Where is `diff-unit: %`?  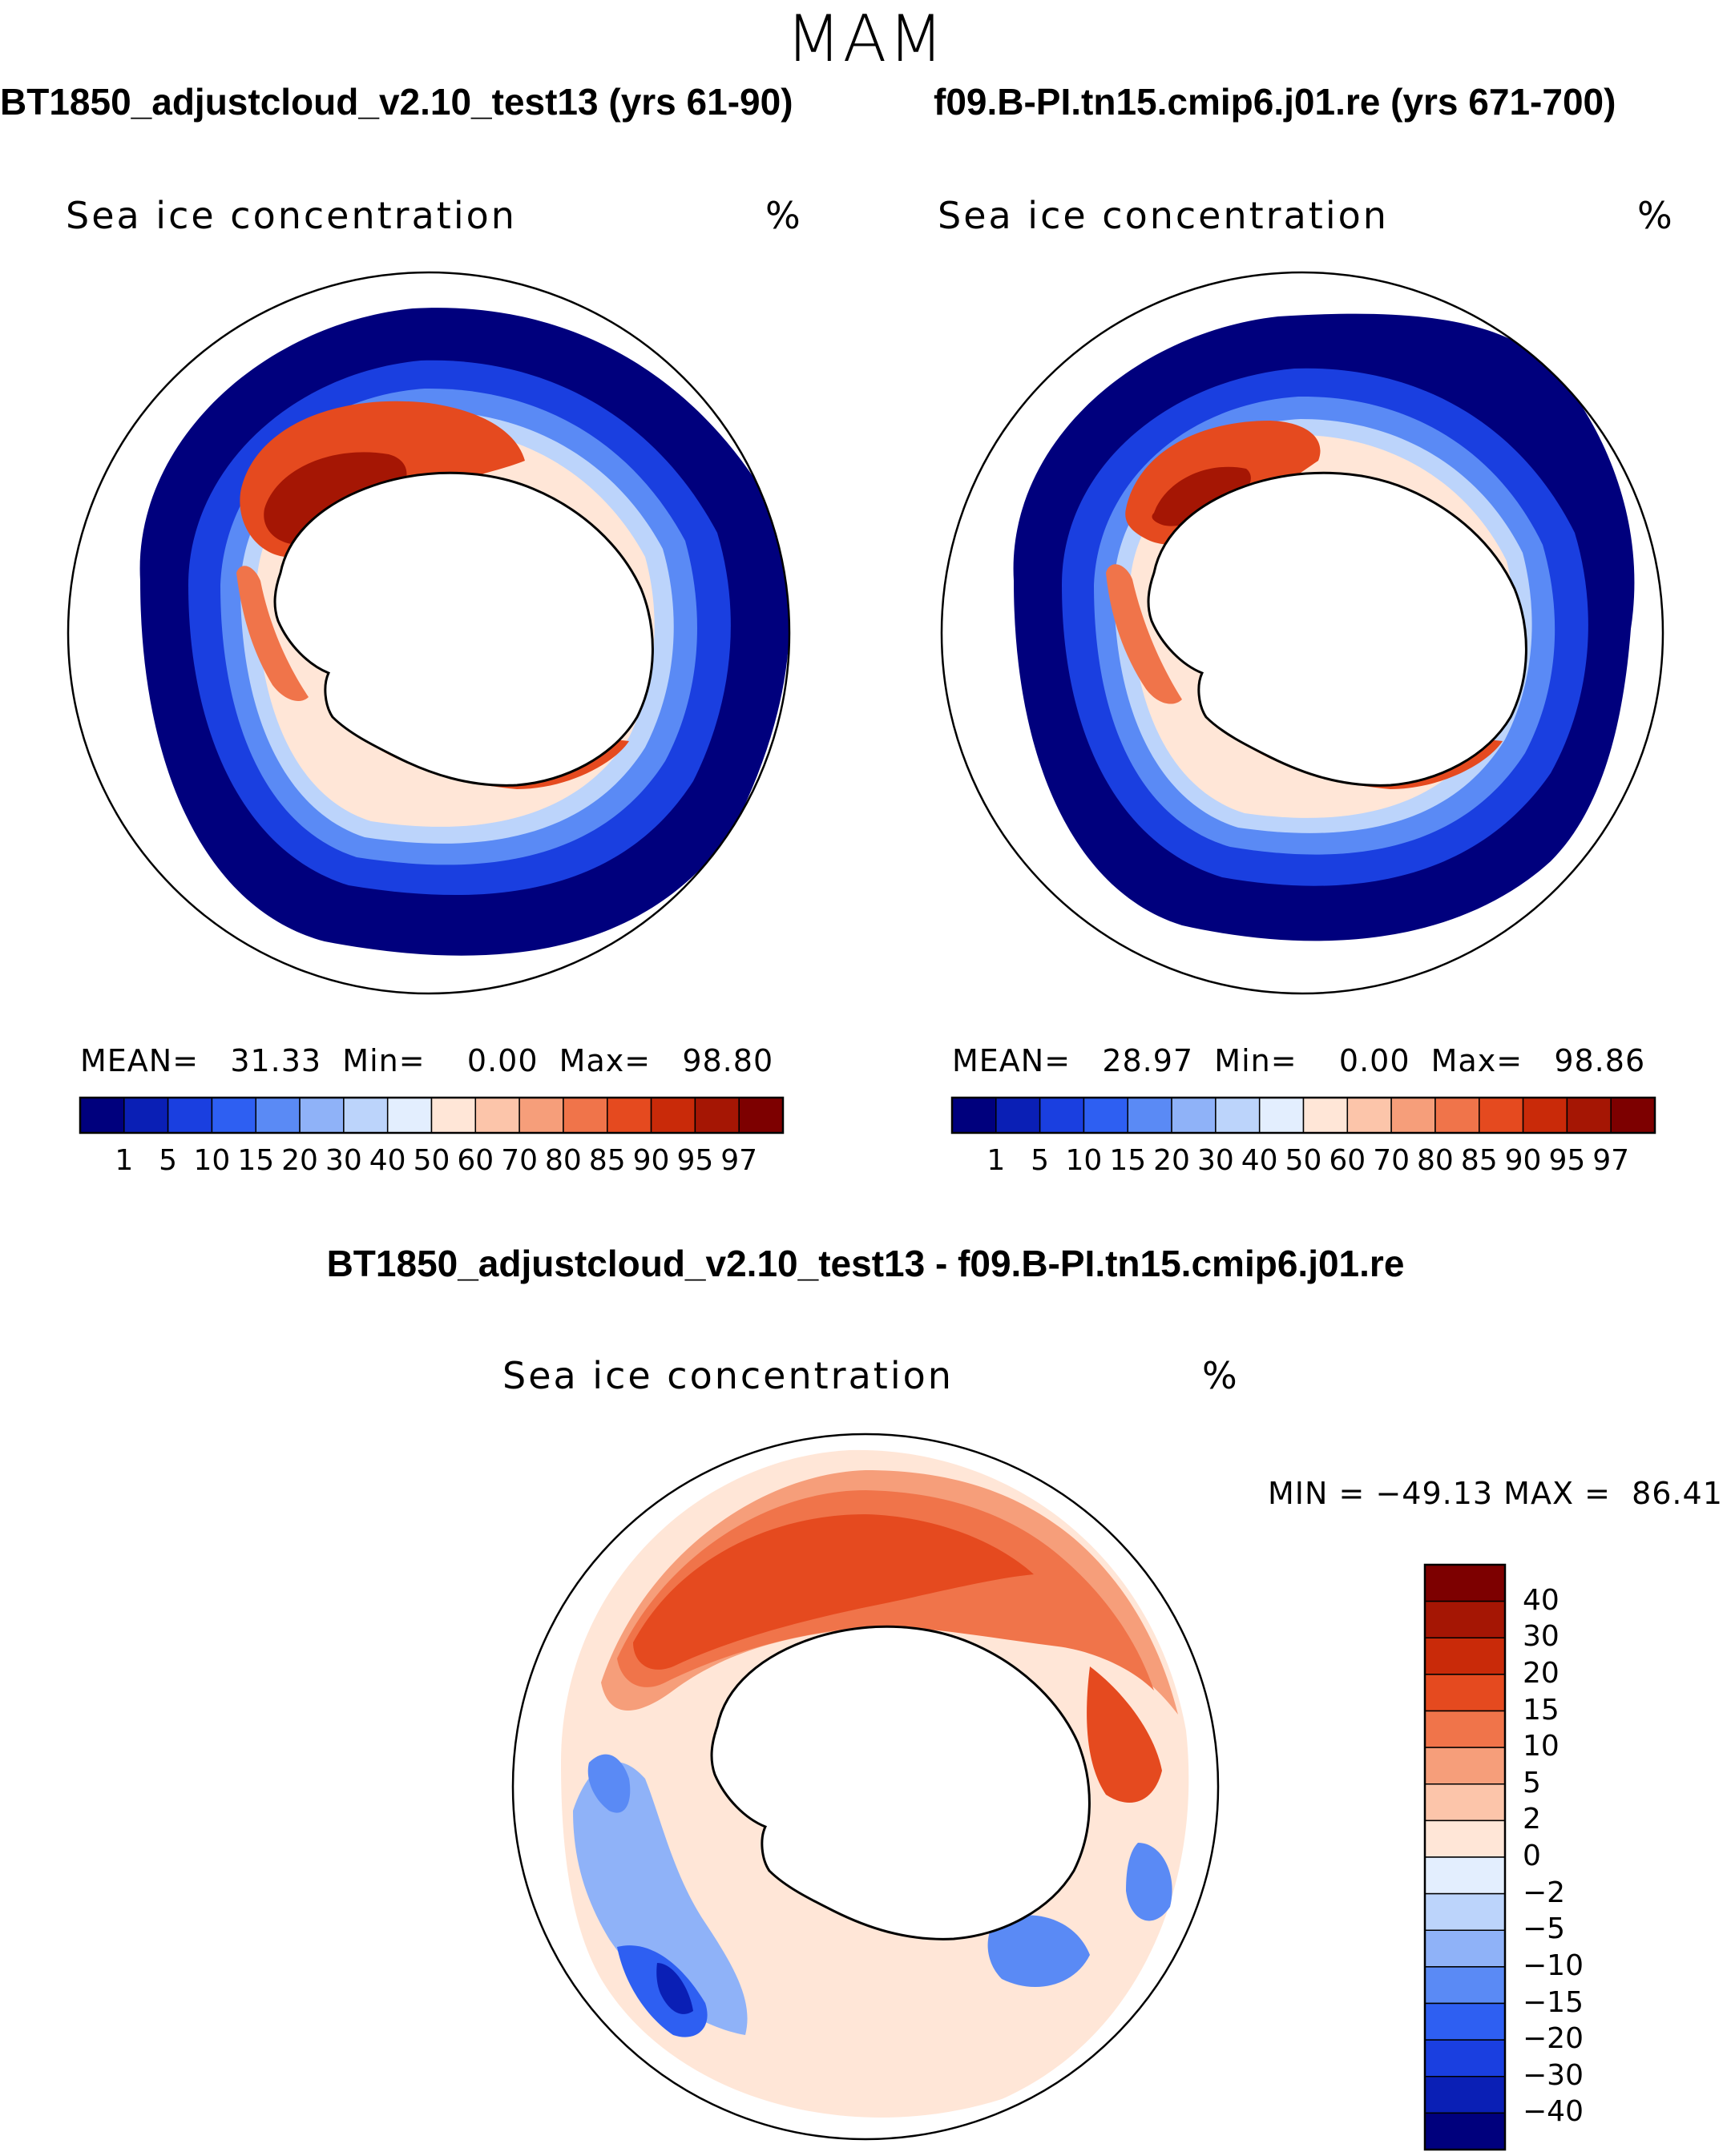
diff-unit: % is located at coordinates (1219, 1376).